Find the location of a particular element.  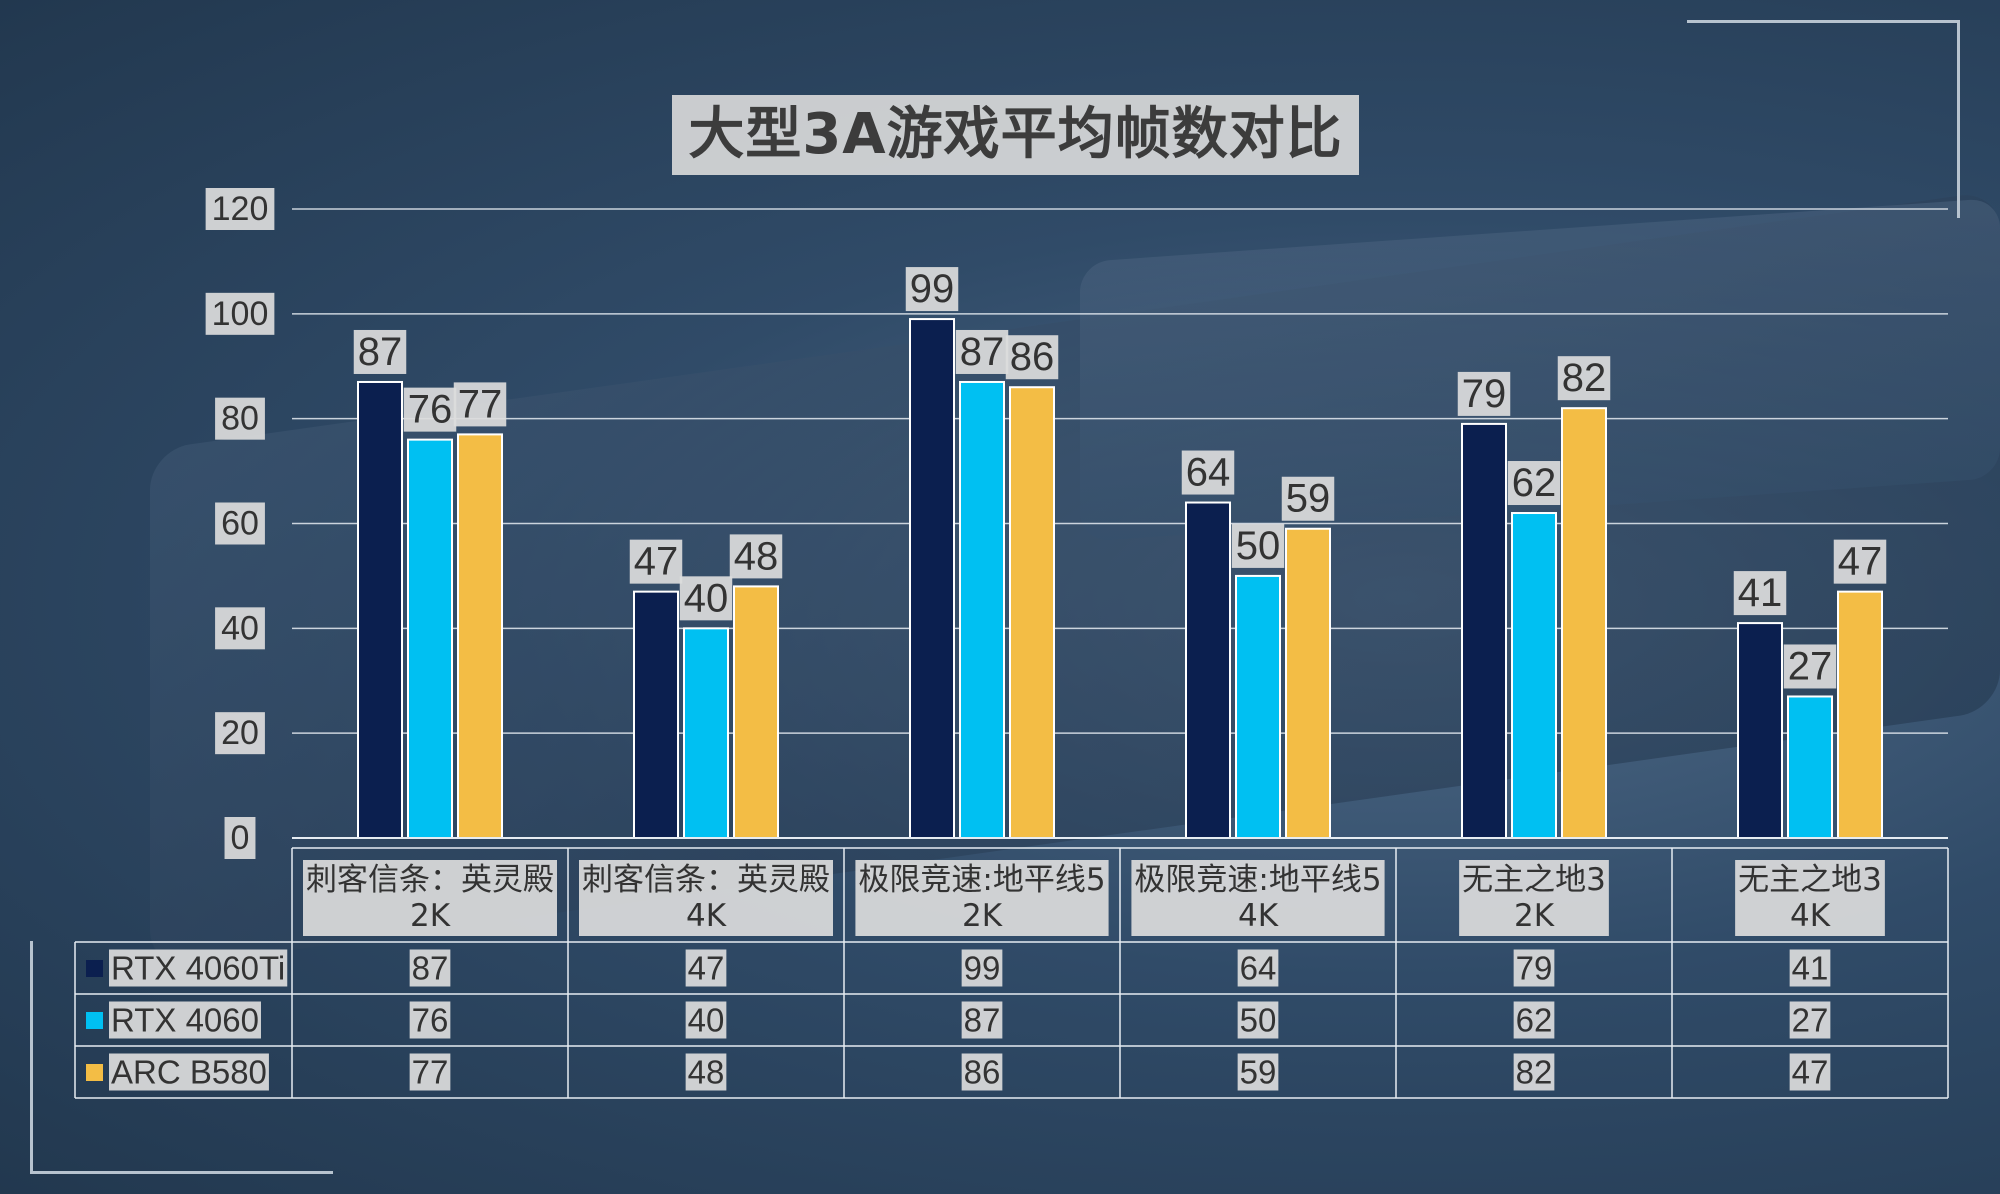

y-tick-label-0-bg is located at coordinates (240, 838).